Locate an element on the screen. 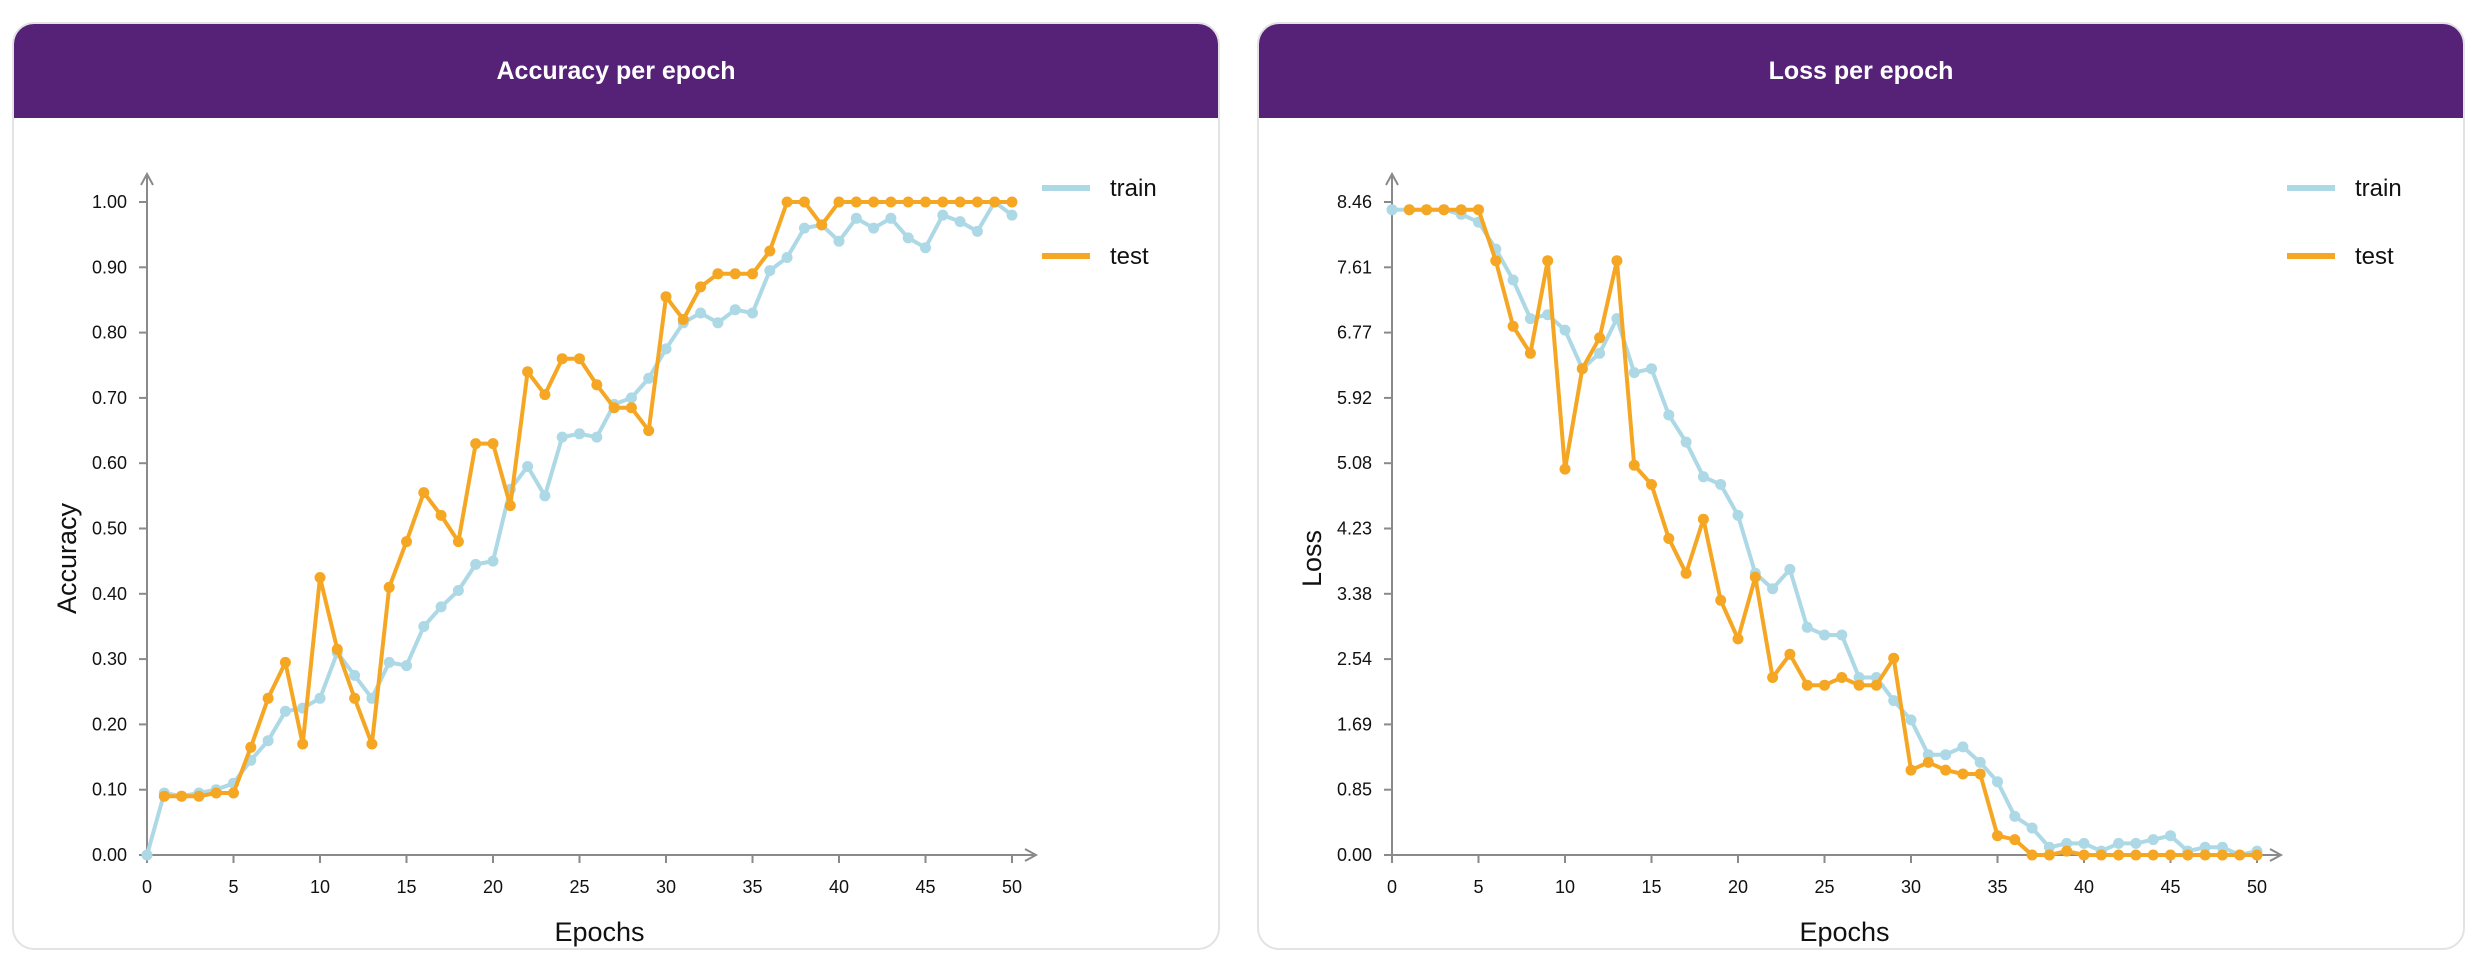  loss-y-tick-label: 6.77 is located at coordinates (1354, 333).